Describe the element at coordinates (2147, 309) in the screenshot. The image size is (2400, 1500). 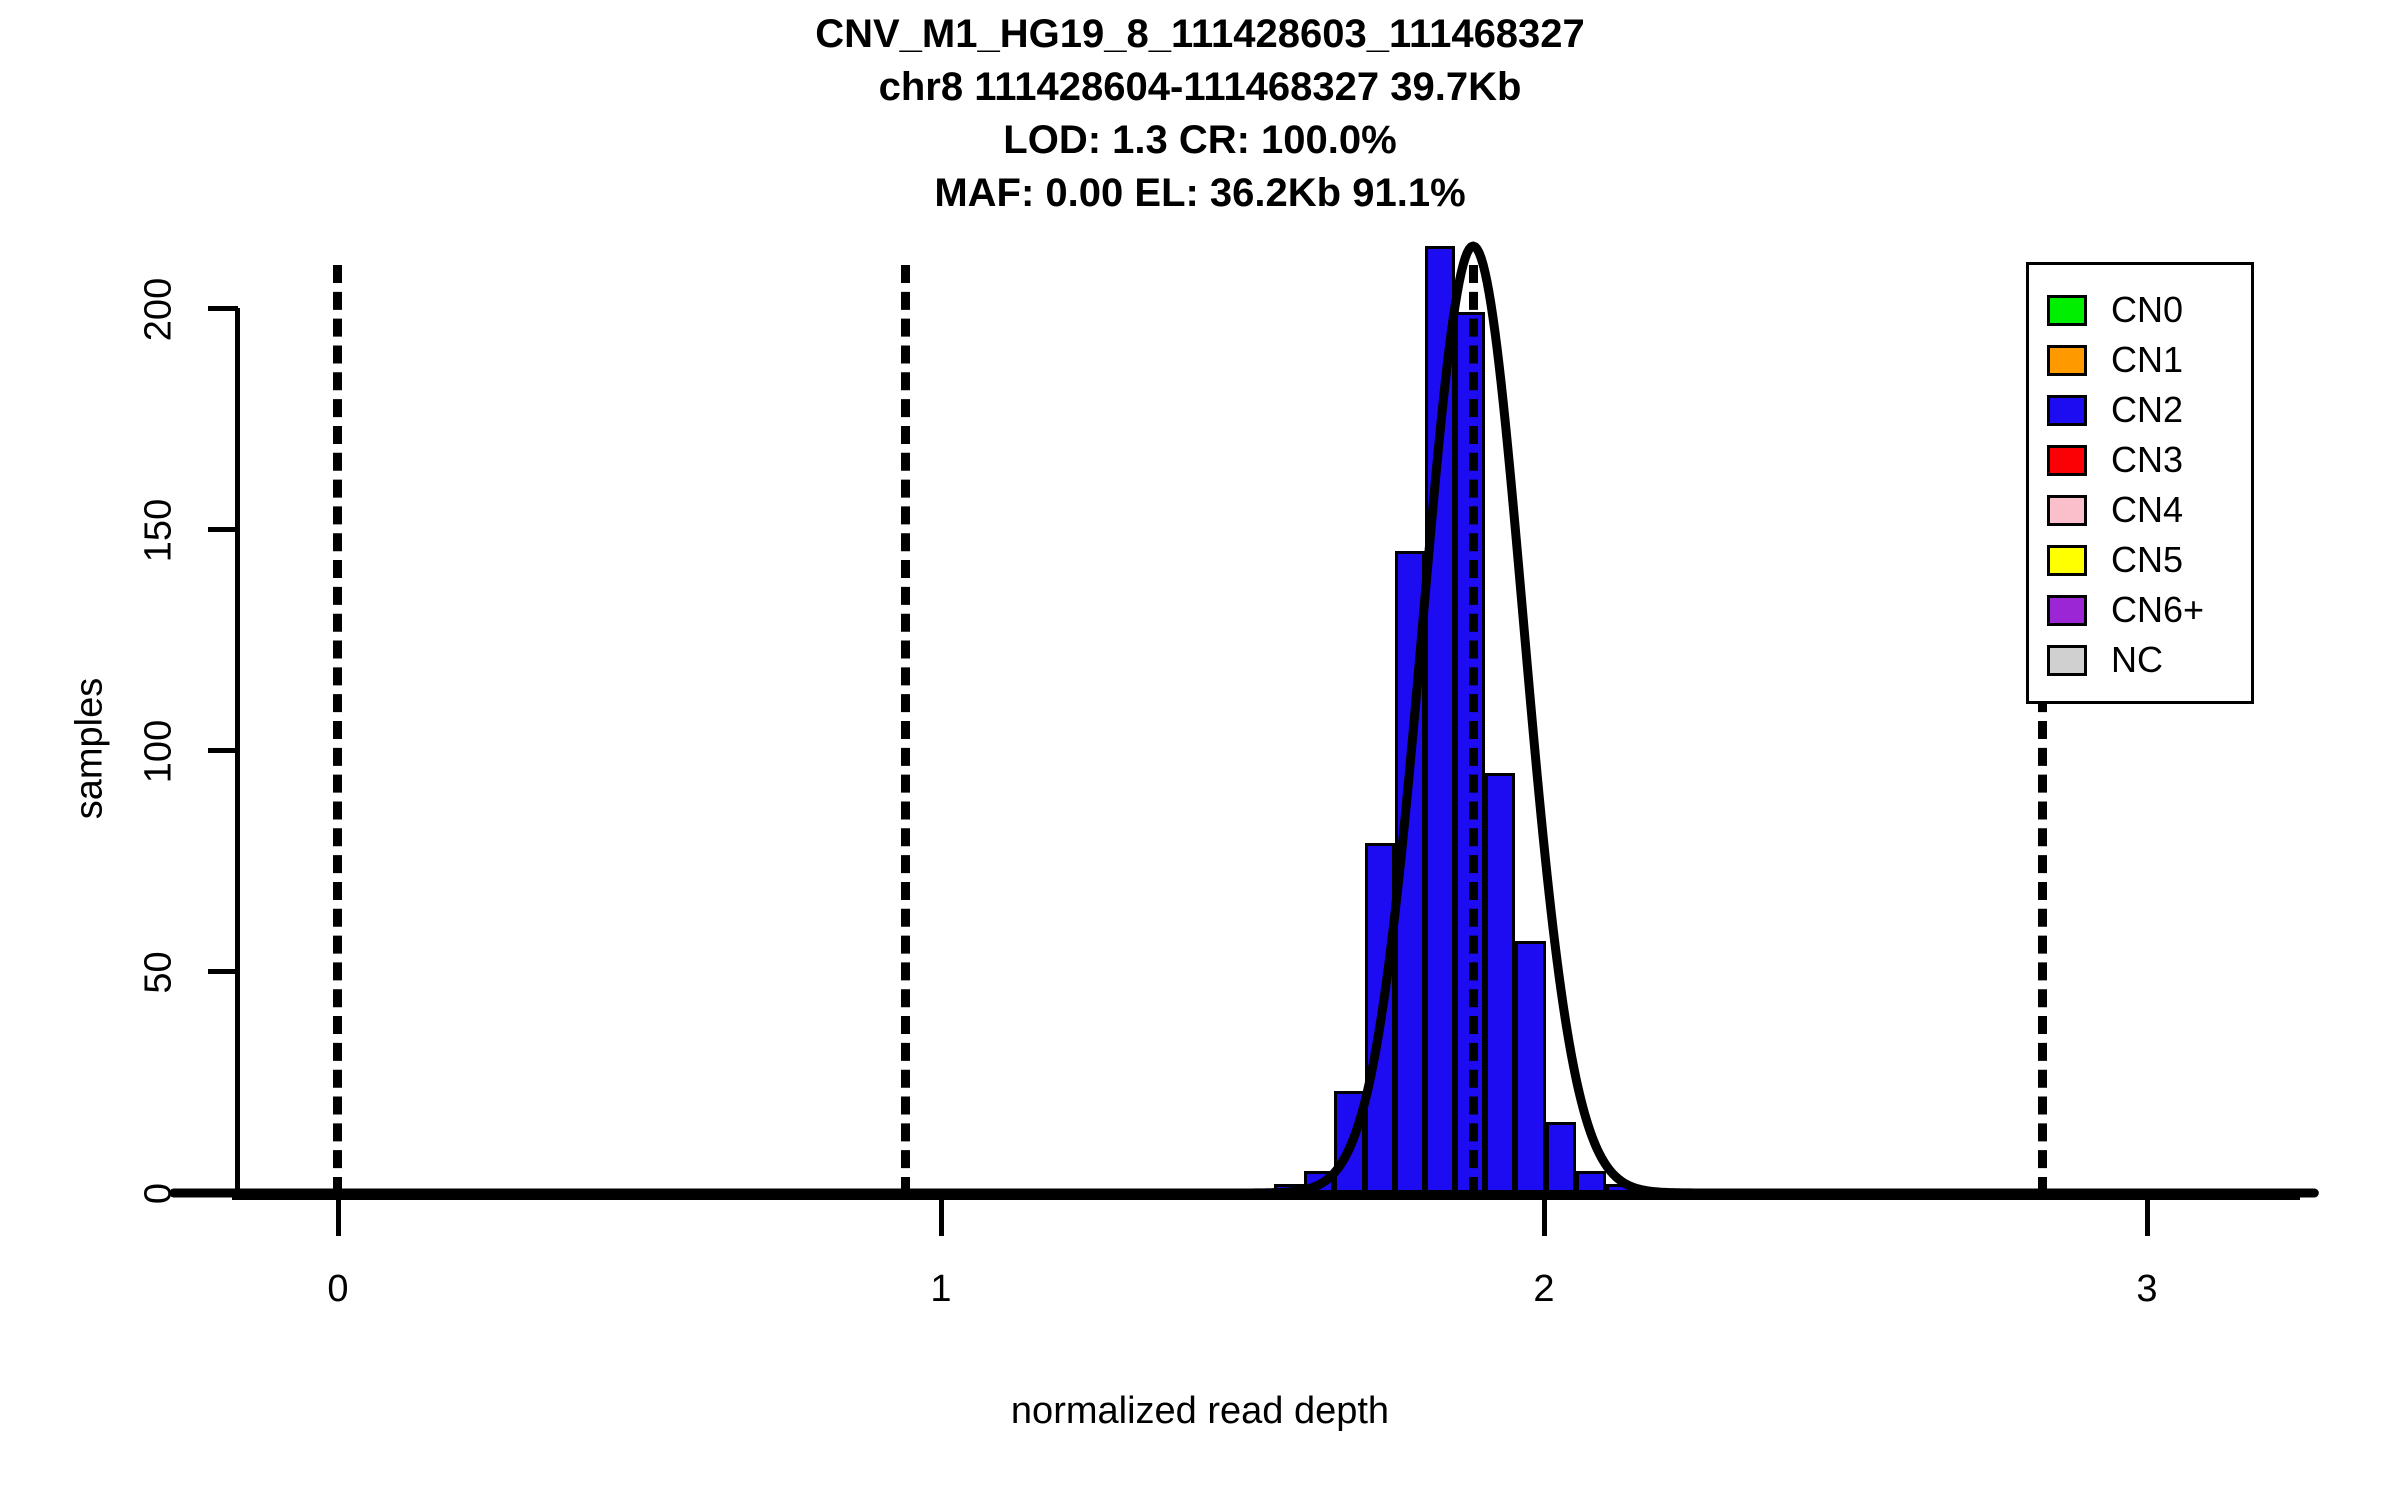
I see `legend-item-label: CN0` at that location.